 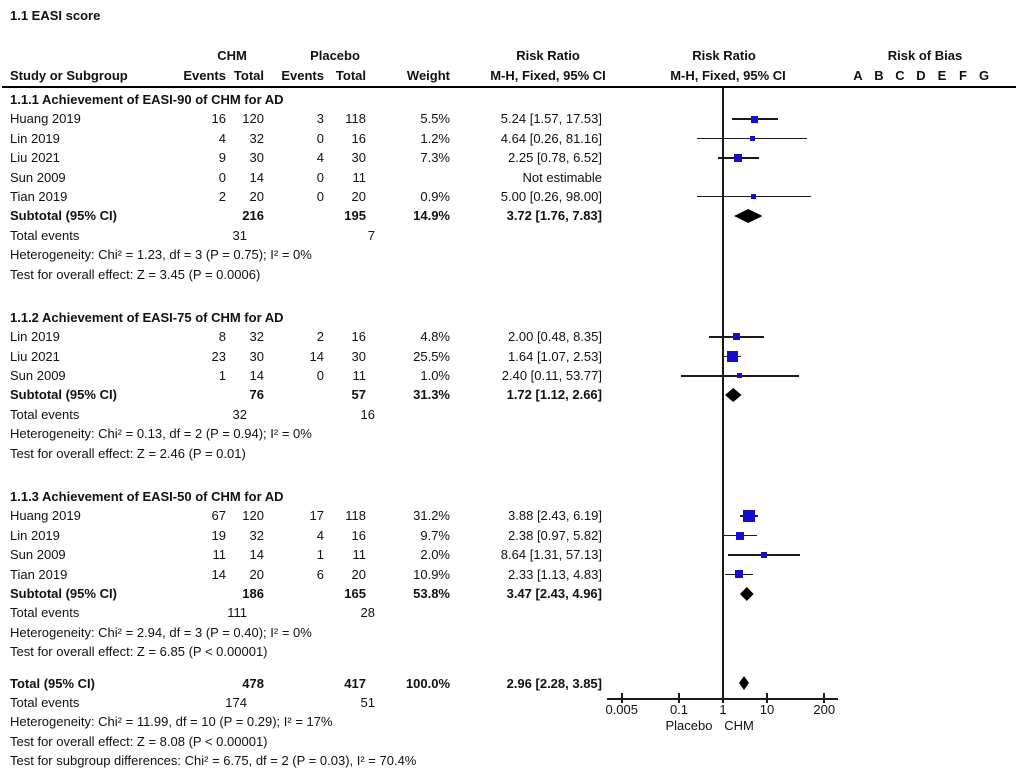 I want to click on chm-total-cell: 120, so click(x=253, y=119).